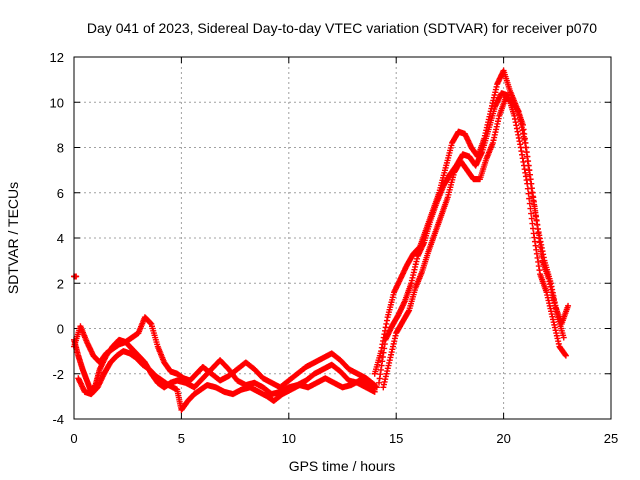  What do you see at coordinates (75, 276) in the screenshot?
I see `series-outlier` at bounding box center [75, 276].